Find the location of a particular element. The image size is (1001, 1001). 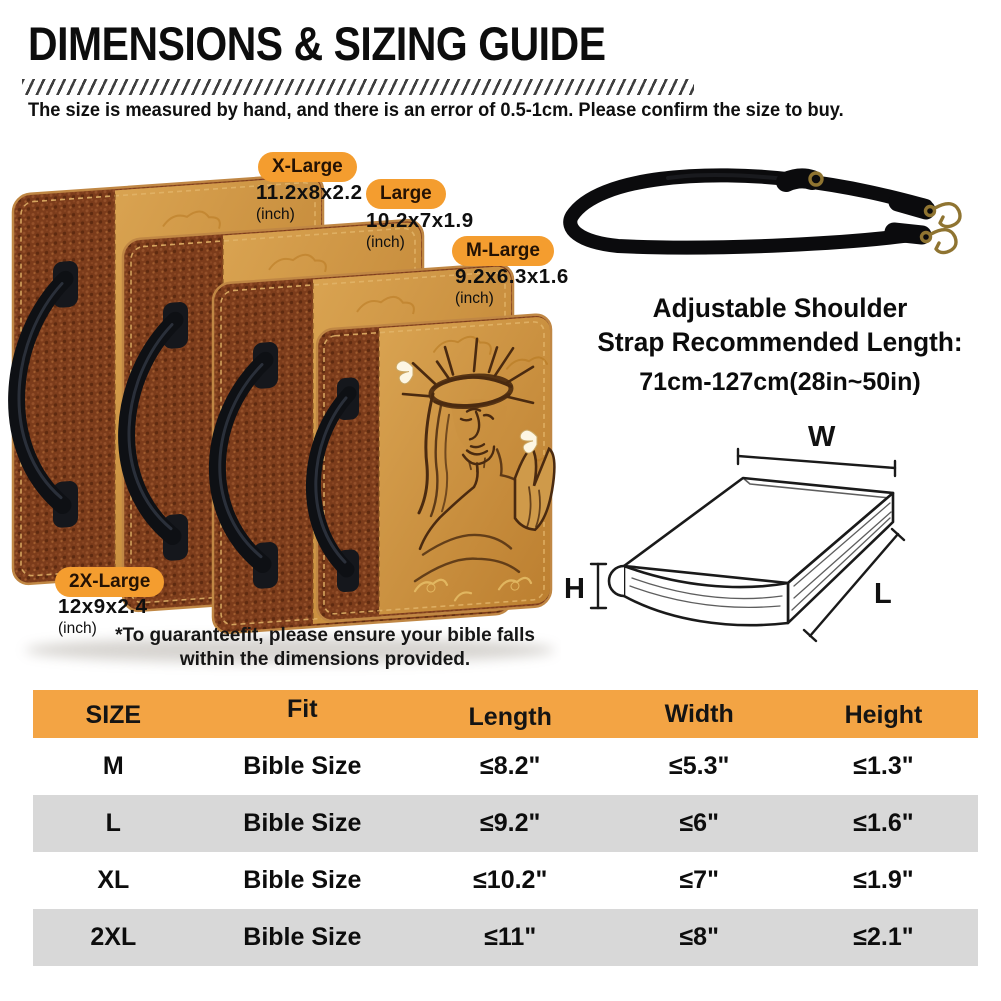

height-cell: ≤1.9" is located at coordinates (883, 880).